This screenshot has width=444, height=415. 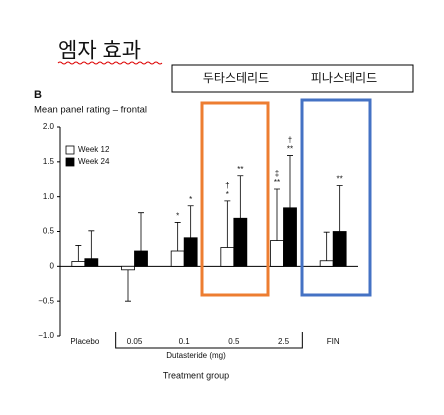 What do you see at coordinates (135, 341) in the screenshot?
I see `x-tick-label: 0.05` at bounding box center [135, 341].